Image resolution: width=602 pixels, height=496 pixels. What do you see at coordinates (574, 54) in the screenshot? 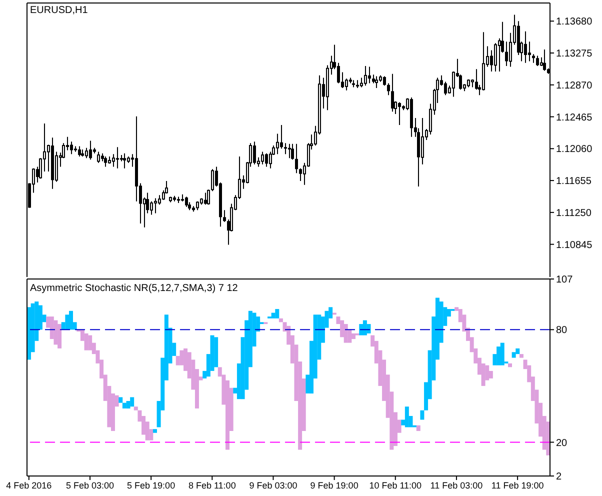
I see `y-tick-label: 1.13275` at bounding box center [574, 54].